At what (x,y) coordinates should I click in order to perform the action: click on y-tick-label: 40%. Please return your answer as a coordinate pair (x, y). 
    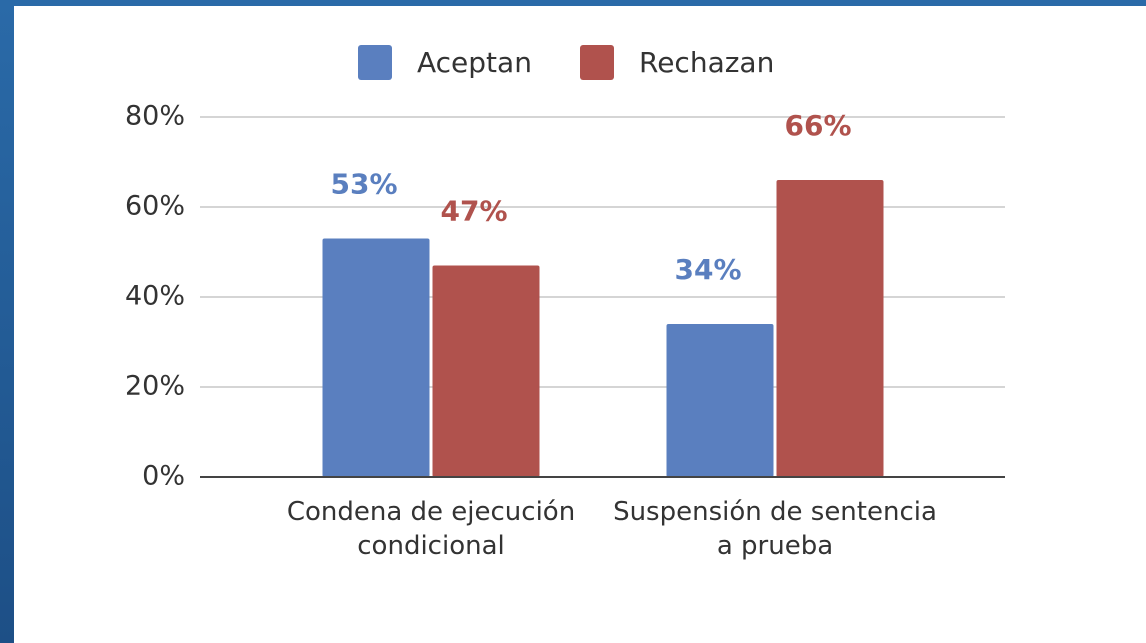
    Looking at the image, I should click on (155, 296).